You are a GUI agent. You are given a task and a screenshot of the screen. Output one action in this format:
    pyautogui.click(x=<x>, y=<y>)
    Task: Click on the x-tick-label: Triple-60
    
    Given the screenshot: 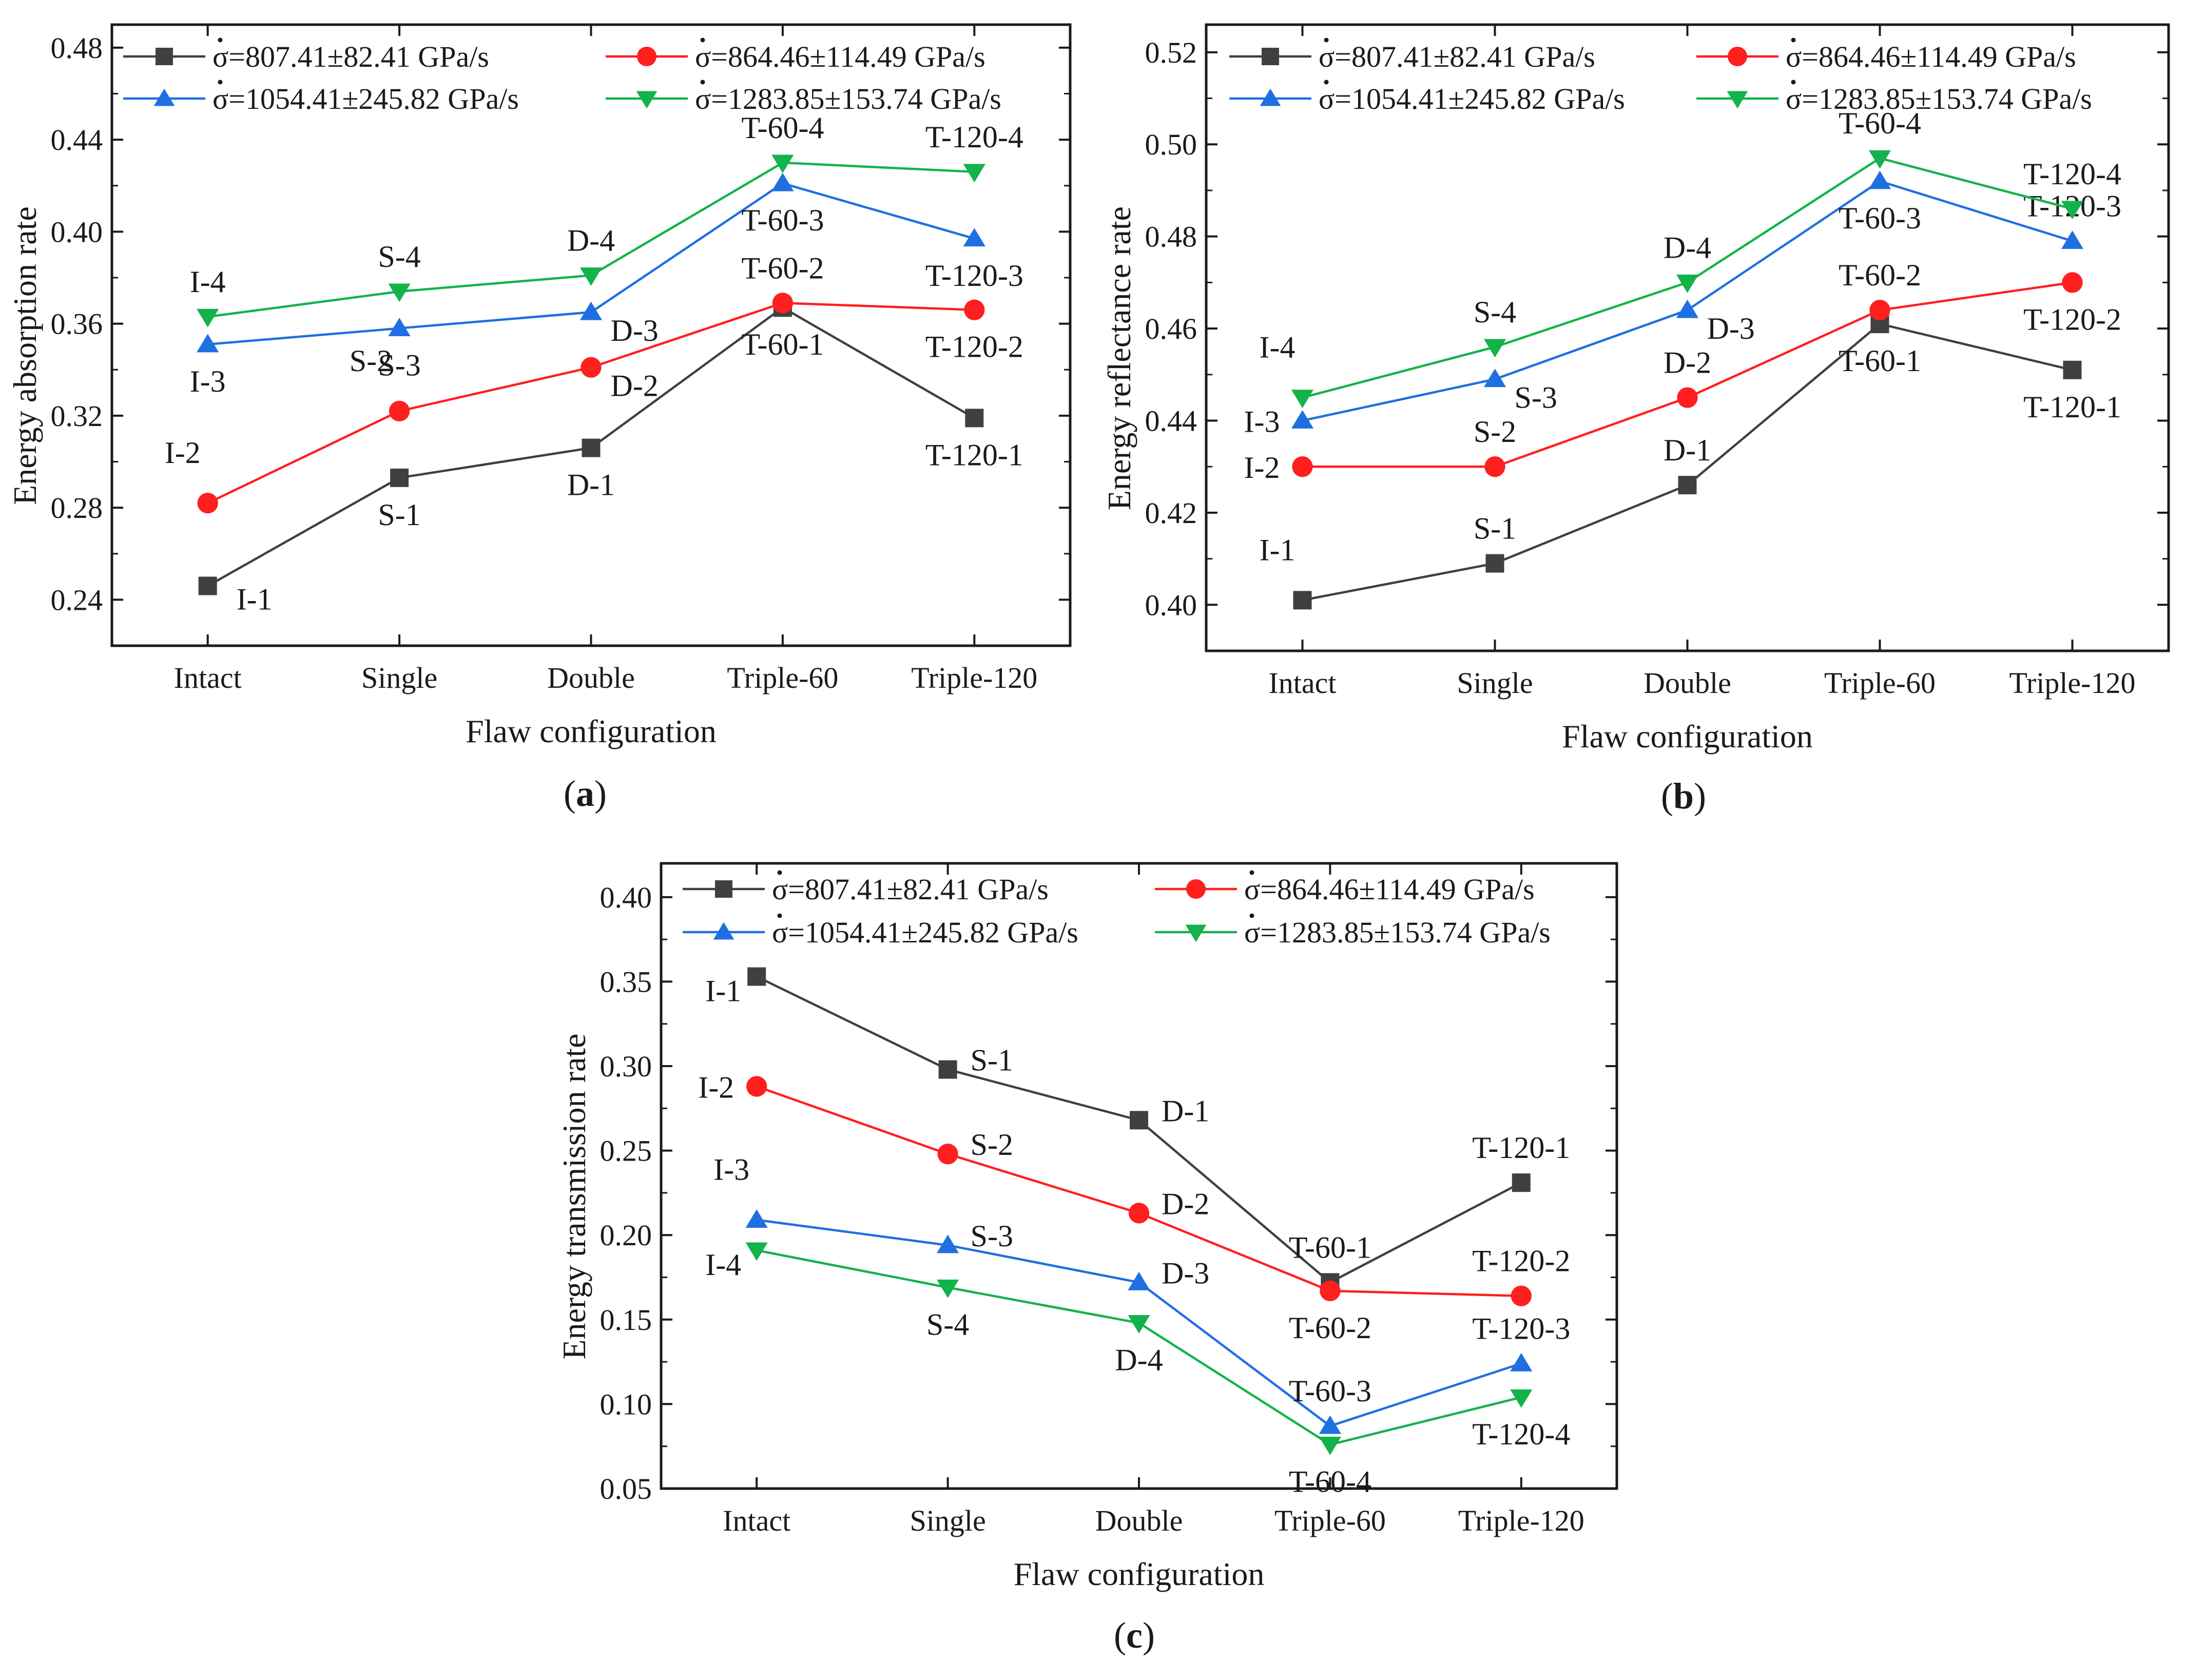 What is the action you would take?
    pyautogui.click(x=782, y=677)
    